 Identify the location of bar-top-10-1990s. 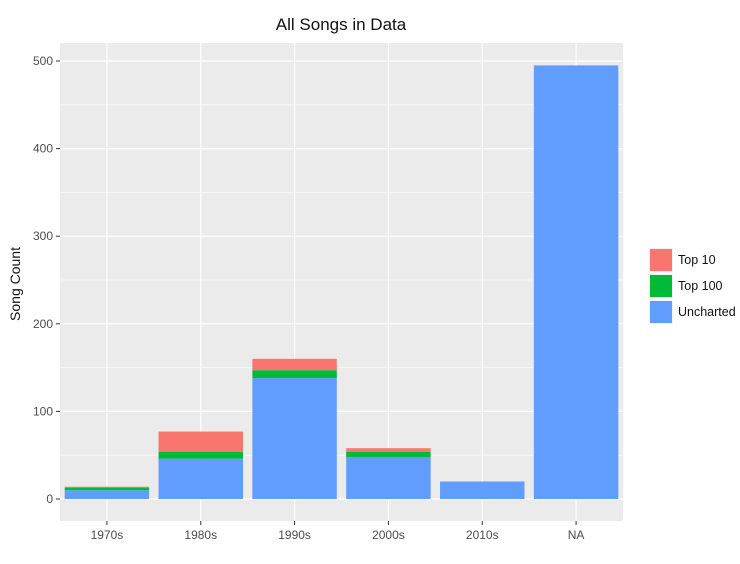
(294, 364).